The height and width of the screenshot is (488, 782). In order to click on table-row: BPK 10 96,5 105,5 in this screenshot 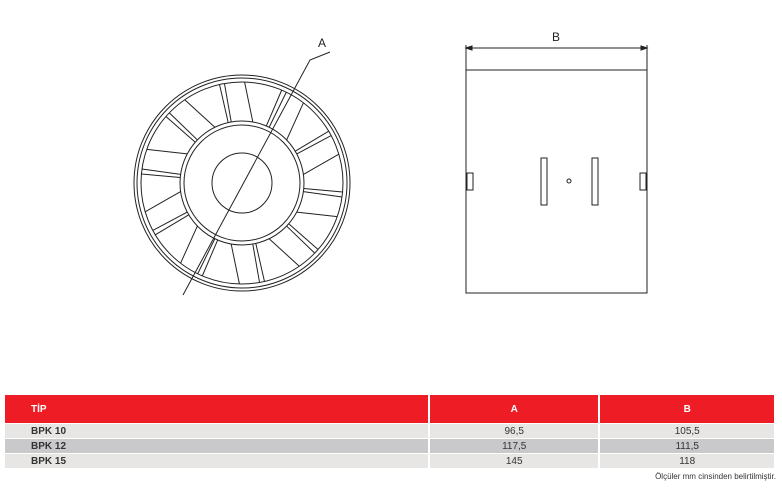, I will do `click(389, 431)`.